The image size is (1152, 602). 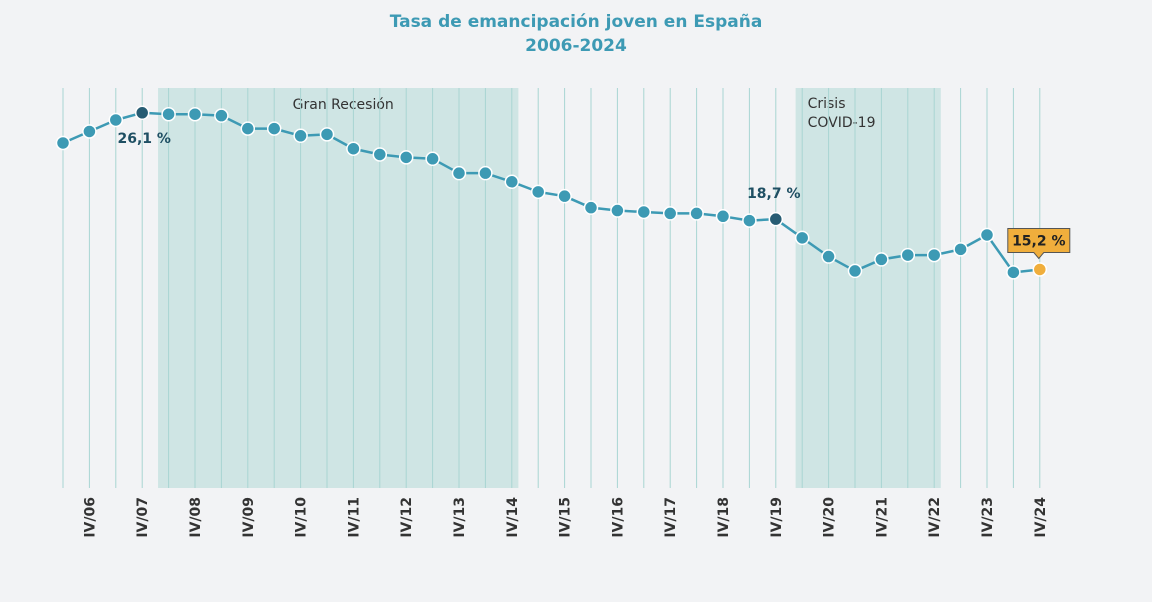 What do you see at coordinates (343, 105) in the screenshot?
I see `shaded-period-label: Gran Recesión` at bounding box center [343, 105].